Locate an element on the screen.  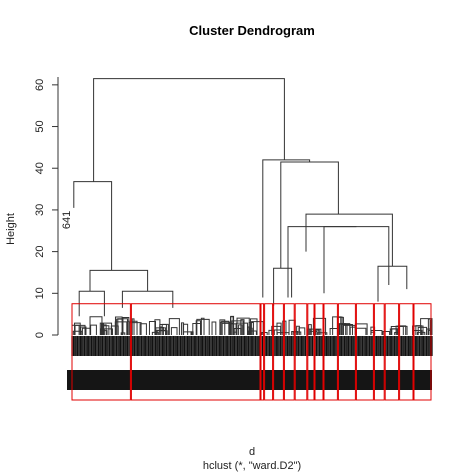
y-tick-label-10: 10 is located at coordinates (40, 293).